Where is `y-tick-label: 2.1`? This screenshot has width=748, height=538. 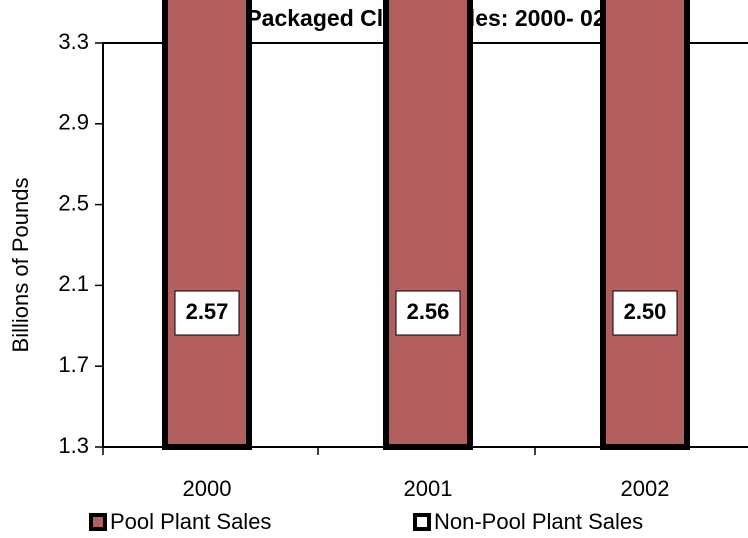
y-tick-label: 2.1 is located at coordinates (73, 283).